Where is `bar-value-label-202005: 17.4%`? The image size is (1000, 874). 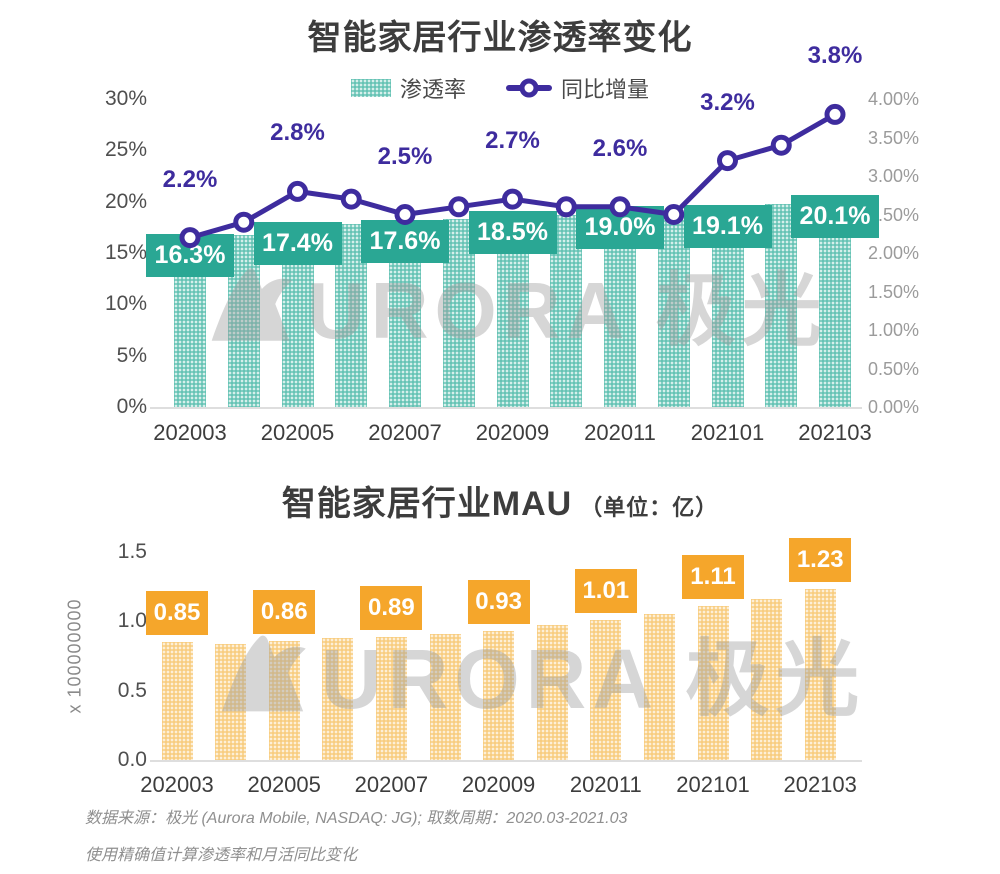
bar-value-label-202005: 17.4% is located at coordinates (297, 244).